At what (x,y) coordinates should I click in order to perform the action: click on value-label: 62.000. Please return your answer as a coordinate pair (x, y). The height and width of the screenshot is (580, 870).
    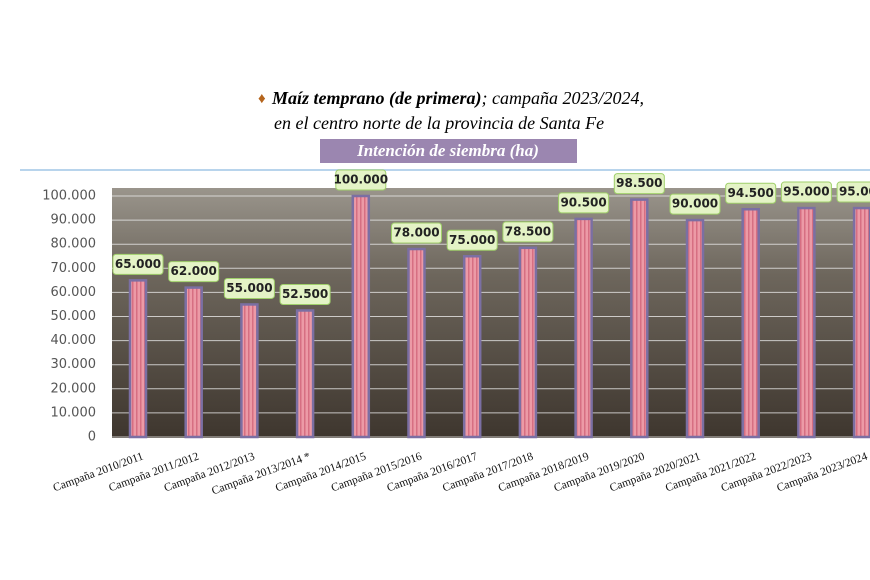
    Looking at the image, I should click on (194, 271).